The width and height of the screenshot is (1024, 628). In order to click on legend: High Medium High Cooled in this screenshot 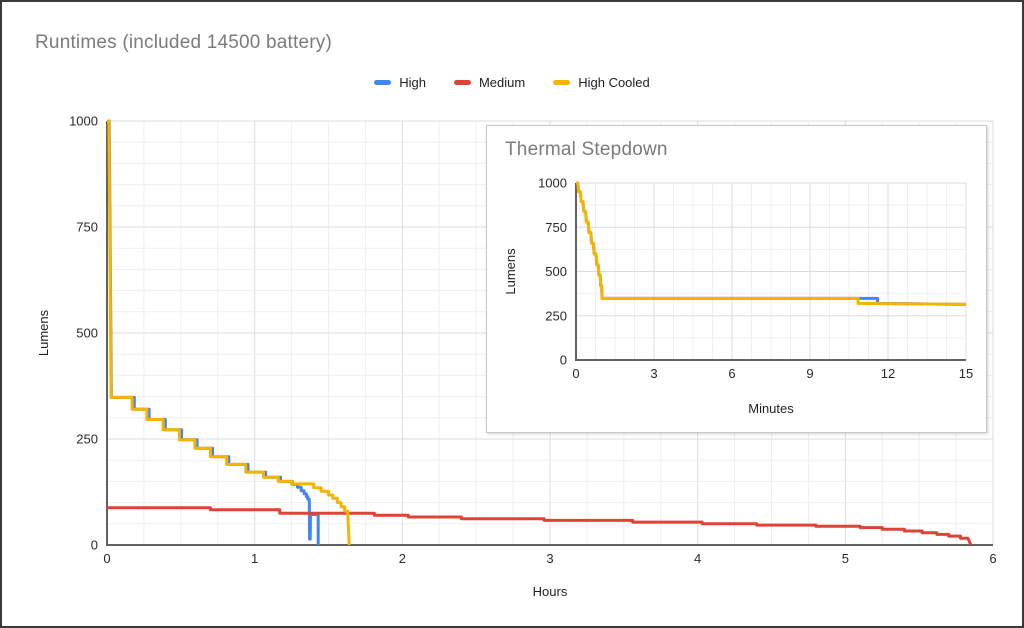, I will do `click(512, 82)`.